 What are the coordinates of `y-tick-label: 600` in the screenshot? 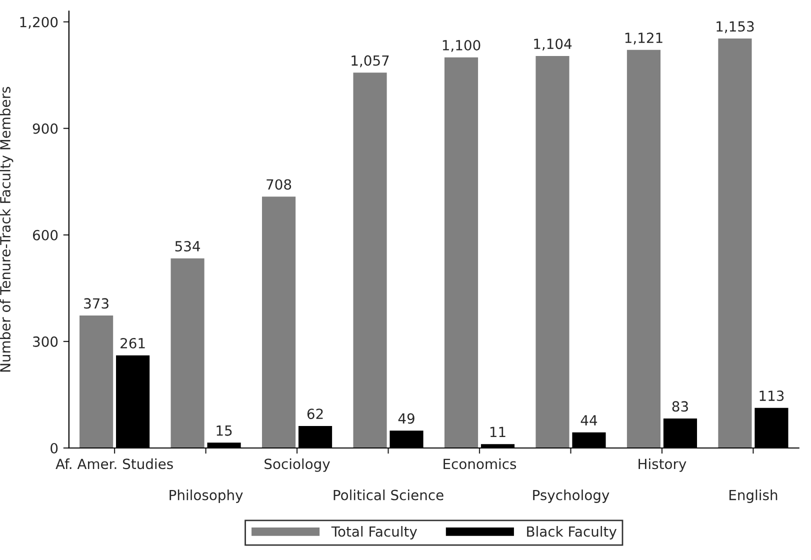 It's located at (45, 235).